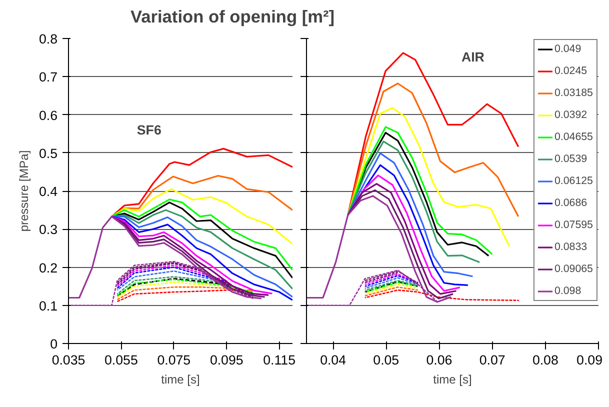 The width and height of the screenshot is (609, 407). Describe the element at coordinates (568, 291) in the screenshot. I see `legend-label: 0.098` at that location.